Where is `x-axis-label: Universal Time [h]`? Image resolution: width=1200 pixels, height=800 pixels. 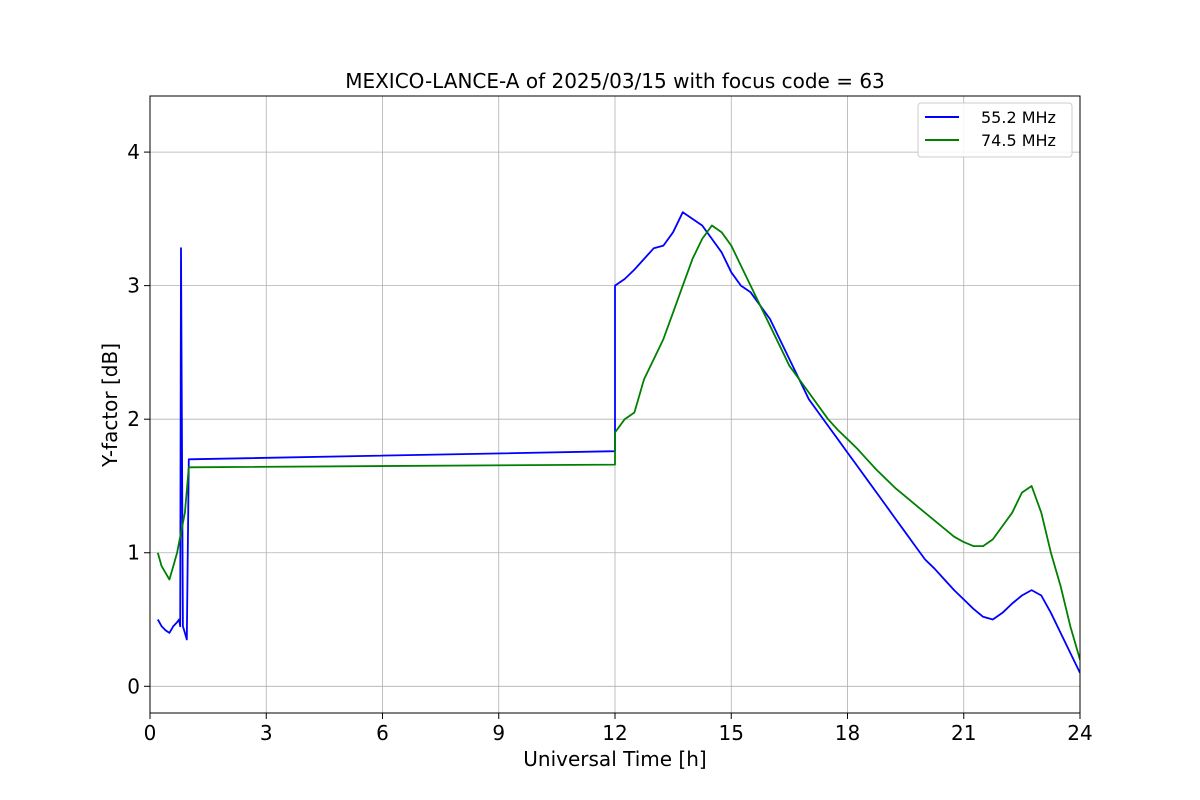 x-axis-label: Universal Time [h] is located at coordinates (614, 759).